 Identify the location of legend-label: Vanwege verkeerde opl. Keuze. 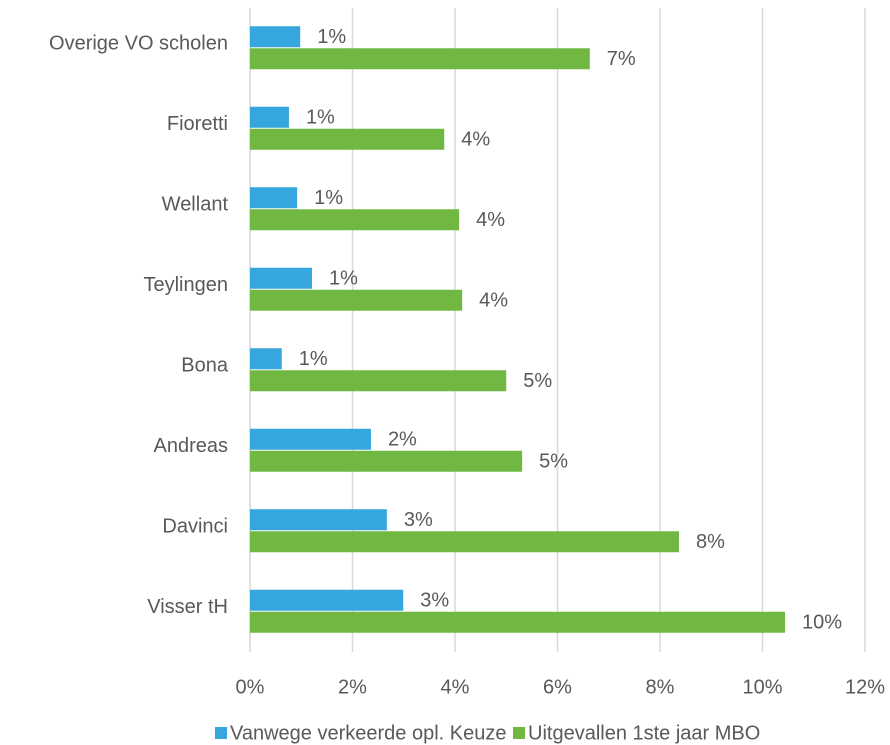
(368, 733).